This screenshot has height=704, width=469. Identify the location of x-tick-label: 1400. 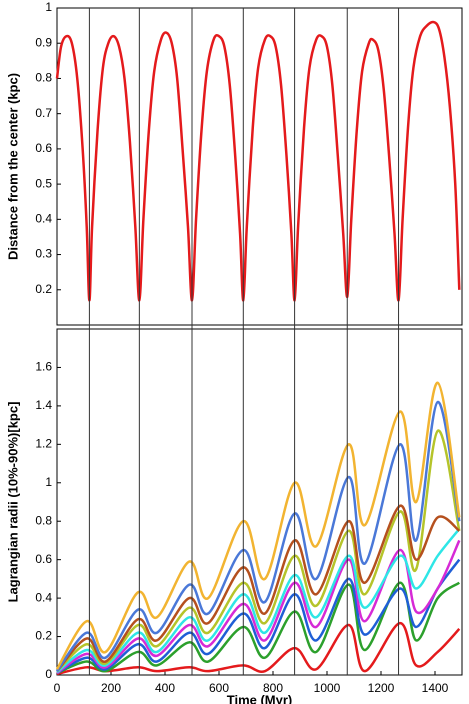
(435, 688).